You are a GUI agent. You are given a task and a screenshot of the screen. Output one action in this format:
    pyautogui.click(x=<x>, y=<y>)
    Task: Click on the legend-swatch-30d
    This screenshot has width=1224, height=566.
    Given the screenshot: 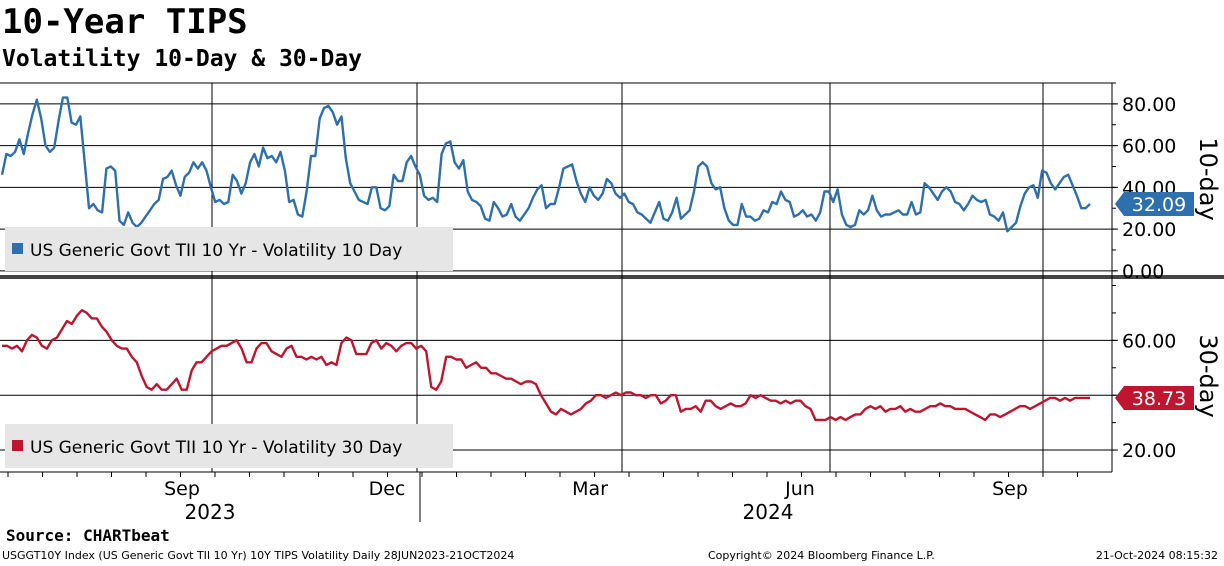 What is the action you would take?
    pyautogui.click(x=17, y=445)
    